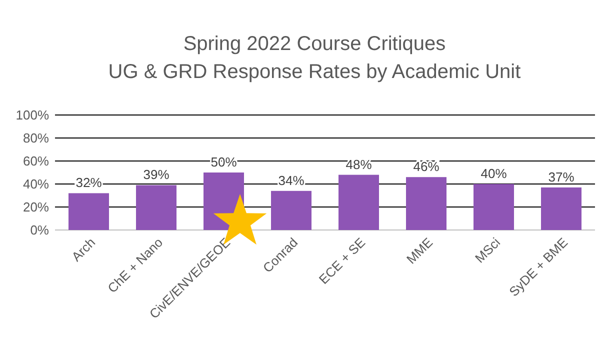 This screenshot has width=609, height=339. I want to click on data-label: 48%, so click(359, 164).